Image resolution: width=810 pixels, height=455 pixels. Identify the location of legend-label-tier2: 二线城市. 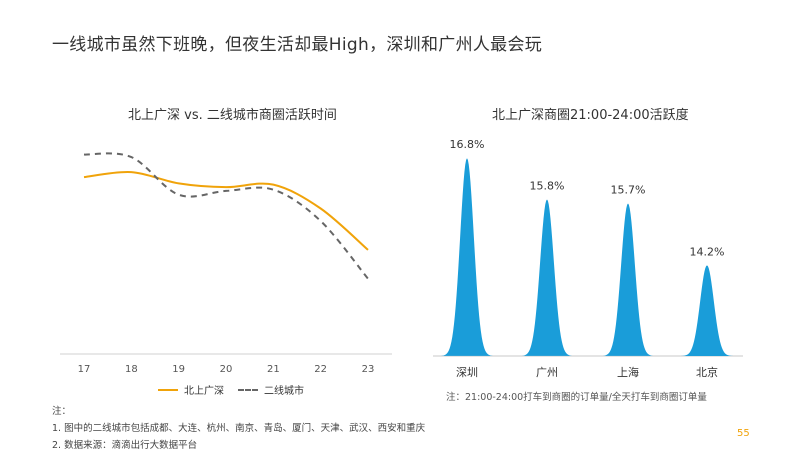
(284, 391).